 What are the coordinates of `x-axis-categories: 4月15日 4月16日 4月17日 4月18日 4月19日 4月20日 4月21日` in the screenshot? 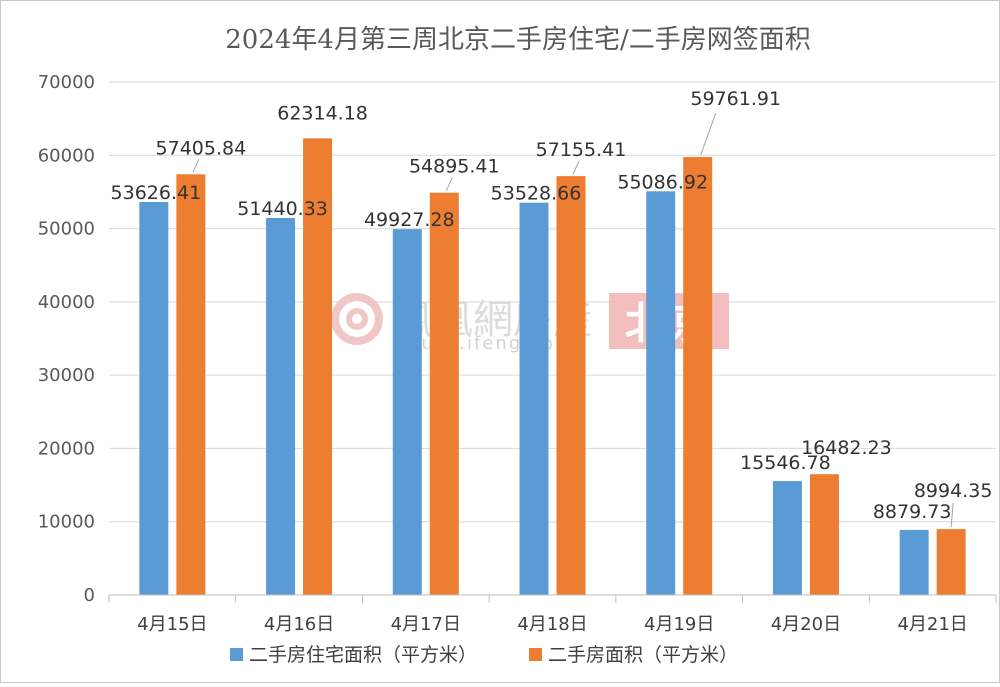 It's located at (552, 615).